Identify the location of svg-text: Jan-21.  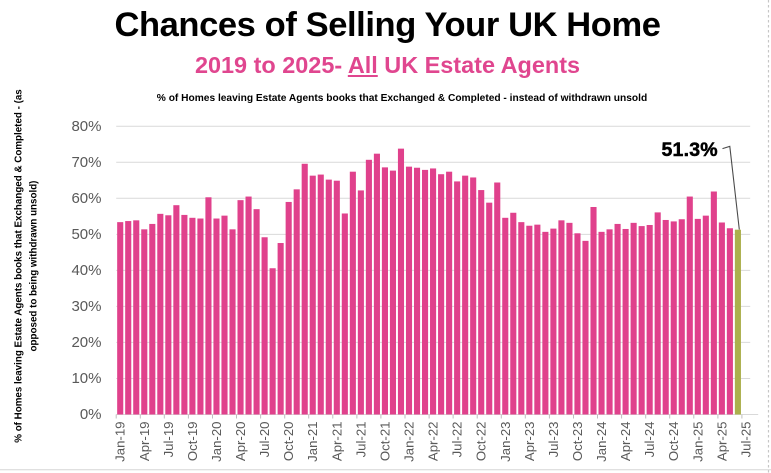
(312, 442).